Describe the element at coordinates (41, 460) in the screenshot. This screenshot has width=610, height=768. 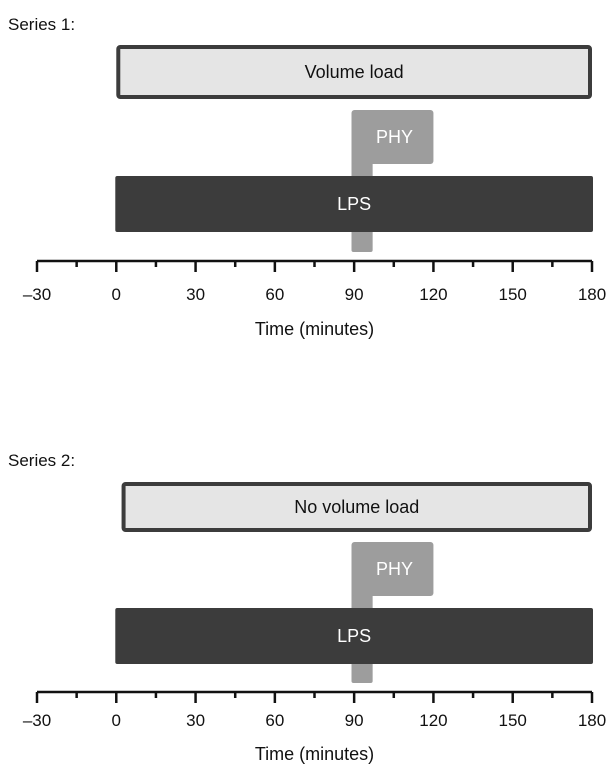
I see `series-2-title: Series 2:` at that location.